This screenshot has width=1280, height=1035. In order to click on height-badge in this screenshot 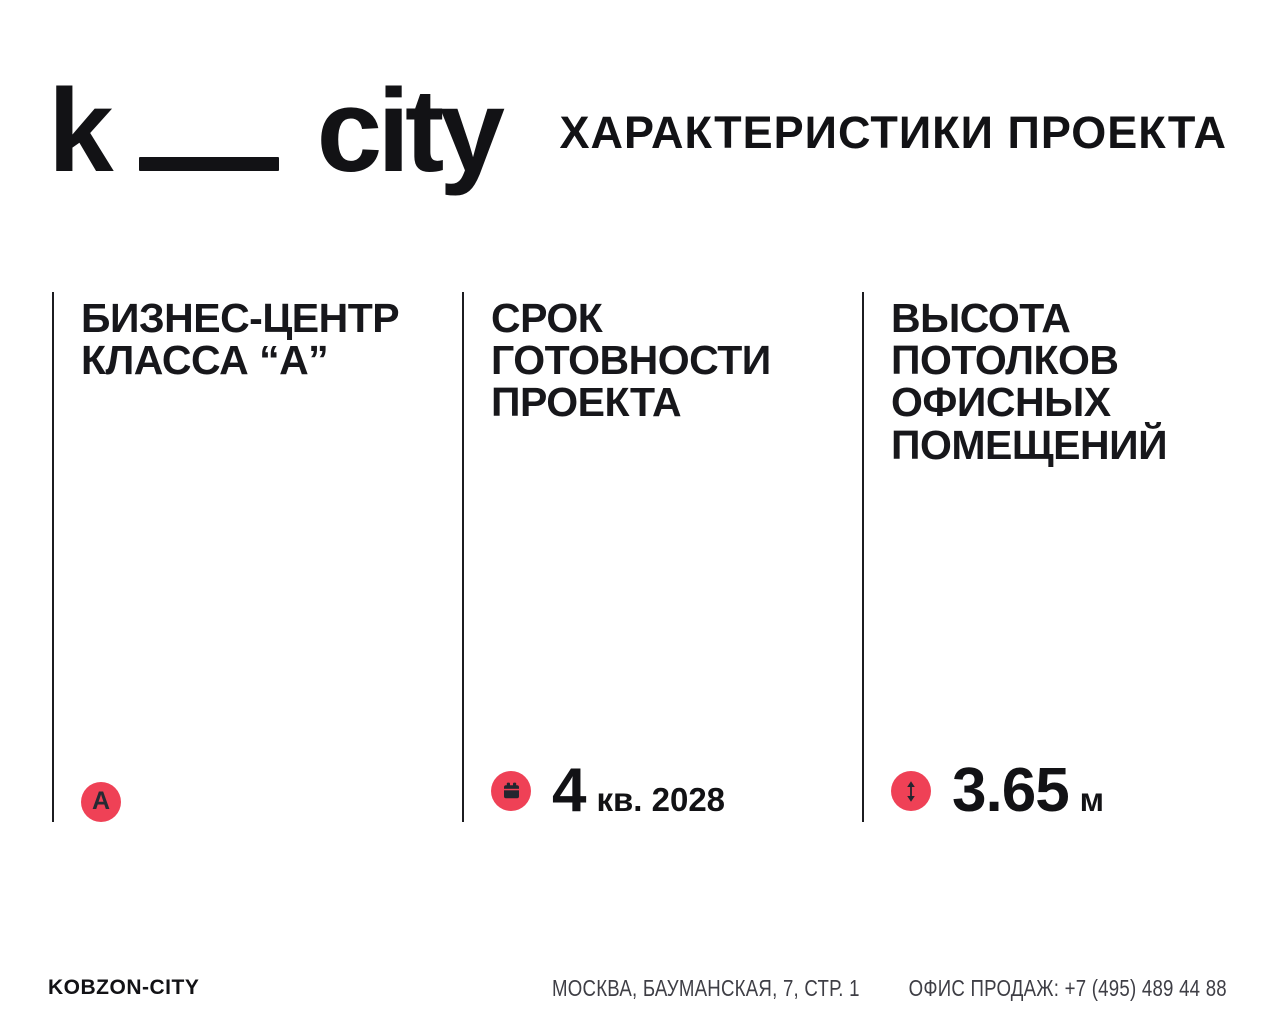, I will do `click(911, 791)`.